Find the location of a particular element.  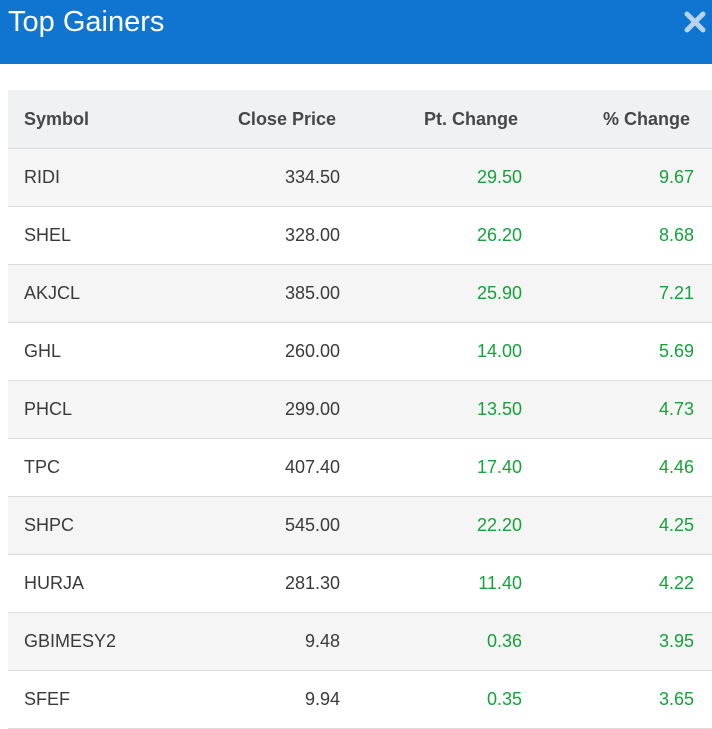

close-price-cell: 328.00 is located at coordinates (249, 235).